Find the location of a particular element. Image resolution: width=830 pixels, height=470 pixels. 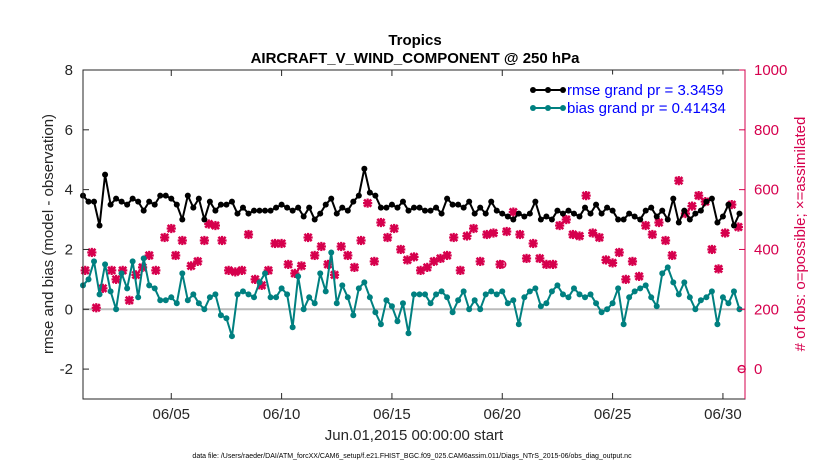

left-y-tick-label: 2 is located at coordinates (69, 249).